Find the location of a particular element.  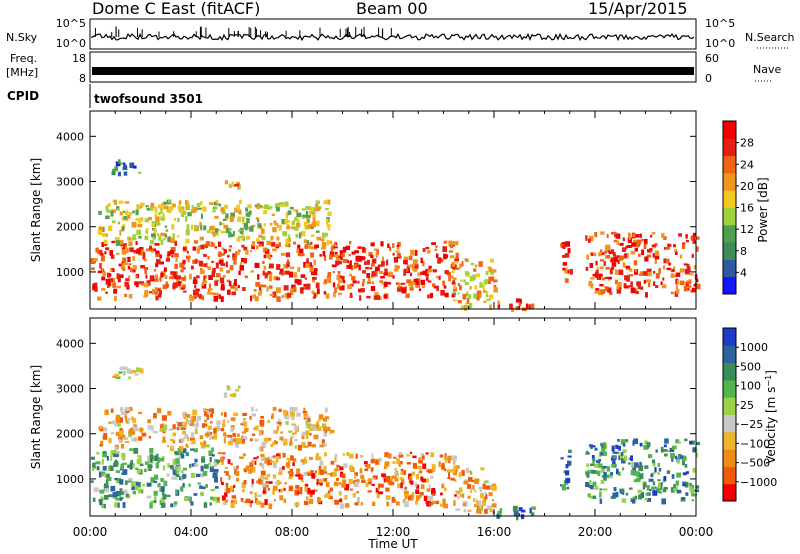

nsky-frame is located at coordinates (393, 34).